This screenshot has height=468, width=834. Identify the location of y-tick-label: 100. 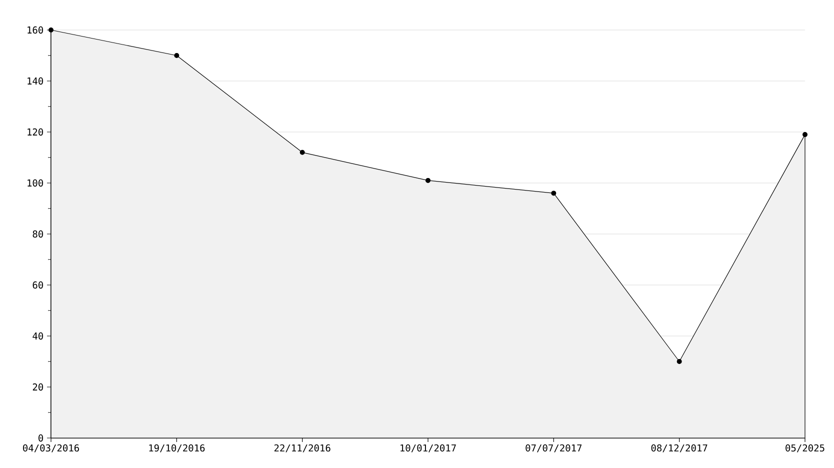
(36, 183).